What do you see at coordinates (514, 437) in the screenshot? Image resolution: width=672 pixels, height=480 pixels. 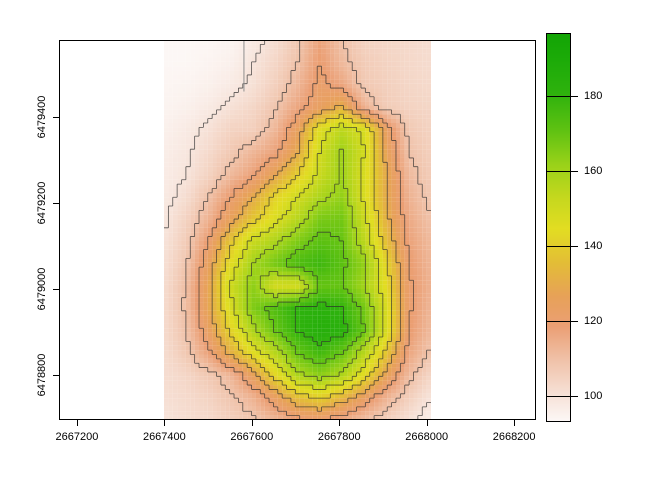 I see `x-tick-label: 2668200` at bounding box center [514, 437].